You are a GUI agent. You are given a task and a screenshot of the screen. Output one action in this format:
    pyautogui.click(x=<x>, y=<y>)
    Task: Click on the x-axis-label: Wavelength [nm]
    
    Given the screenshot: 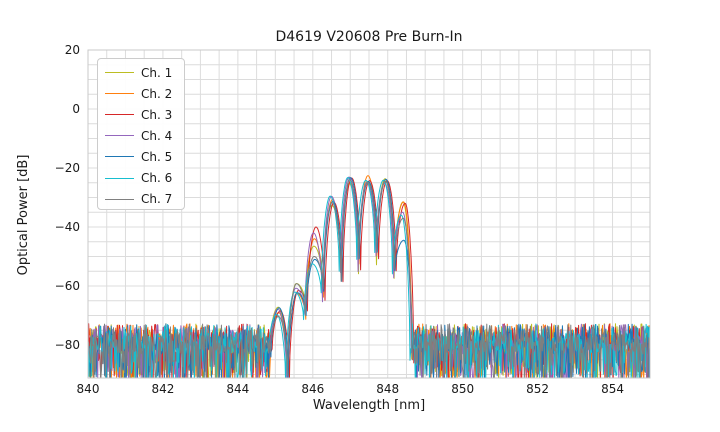 What is the action you would take?
    pyautogui.click(x=369, y=405)
    